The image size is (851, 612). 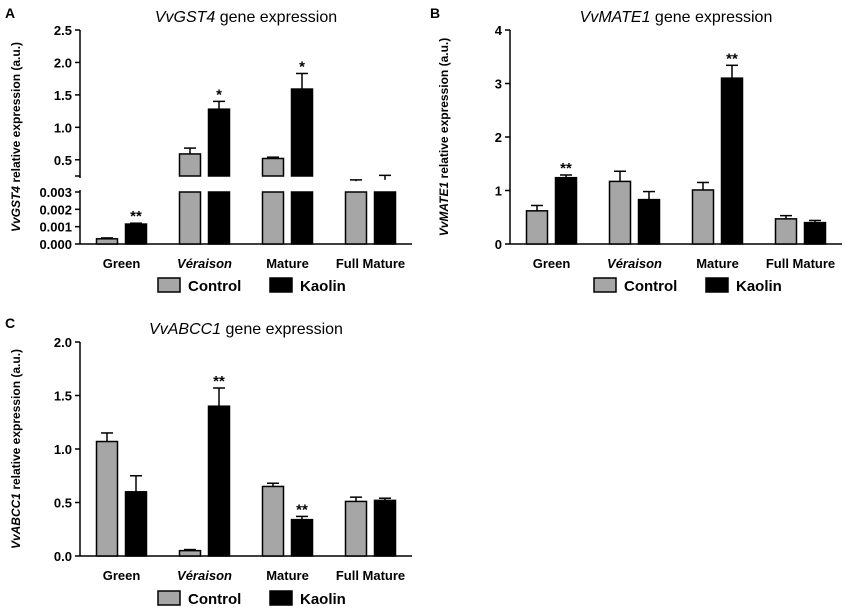 What do you see at coordinates (498, 137) in the screenshot?
I see `y-tick-label: 2` at bounding box center [498, 137].